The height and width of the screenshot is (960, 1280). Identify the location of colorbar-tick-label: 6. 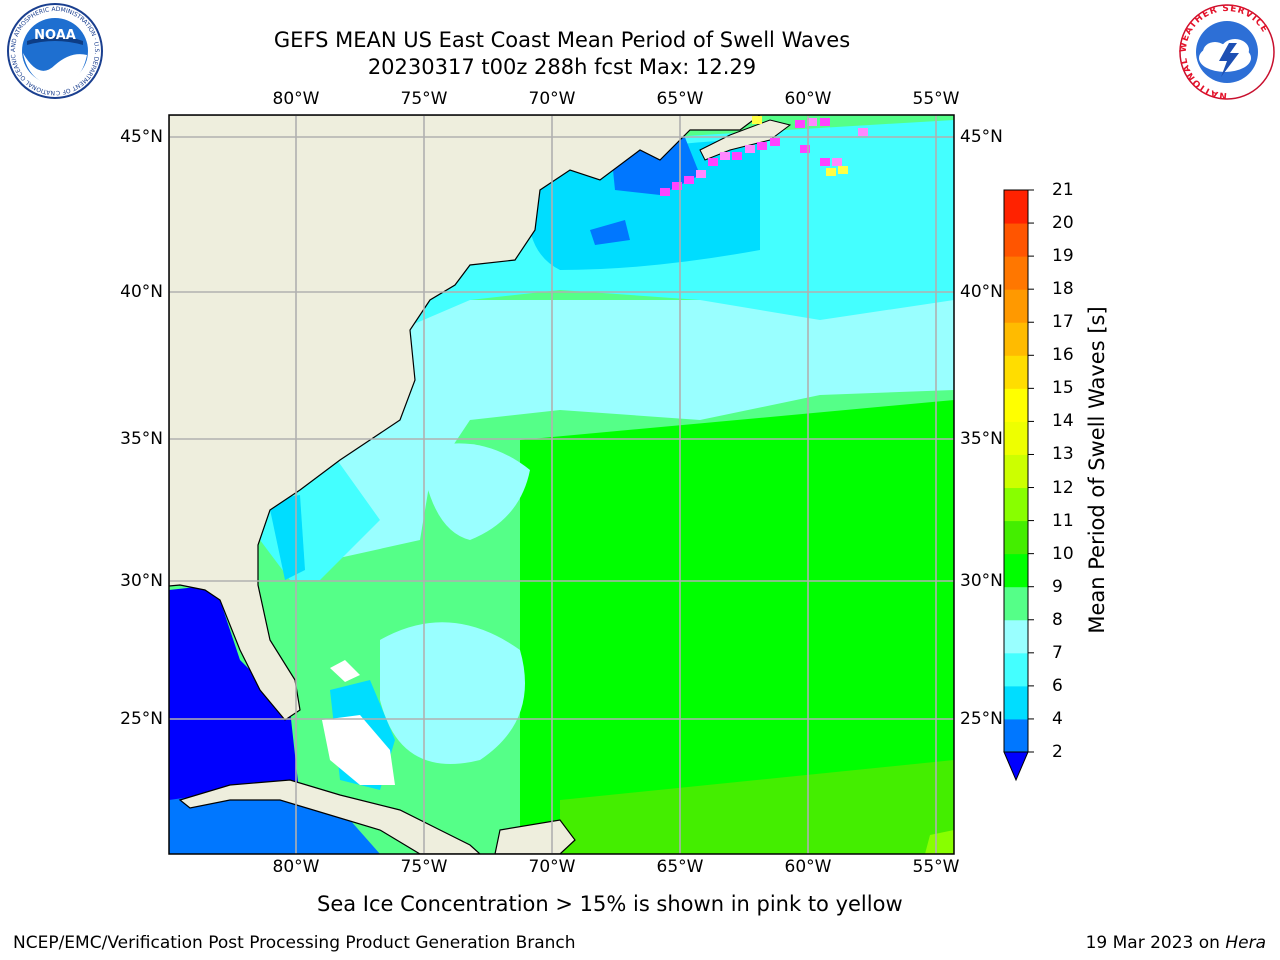
(1057, 685).